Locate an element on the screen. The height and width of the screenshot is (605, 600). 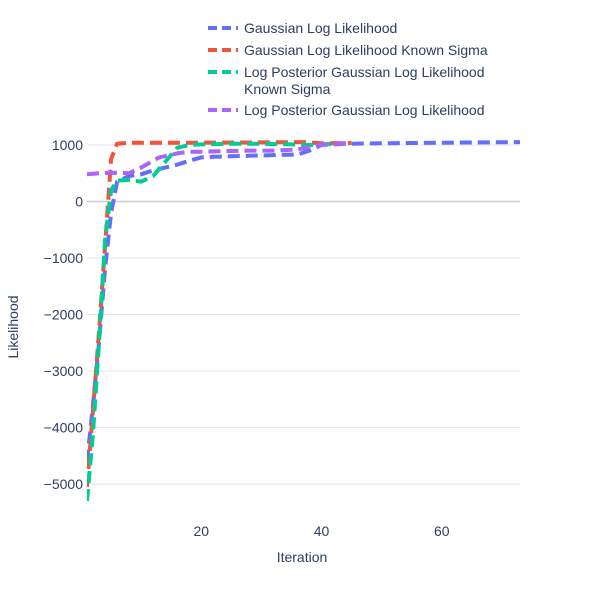
y-tick-label: 0 is located at coordinates (79, 201).